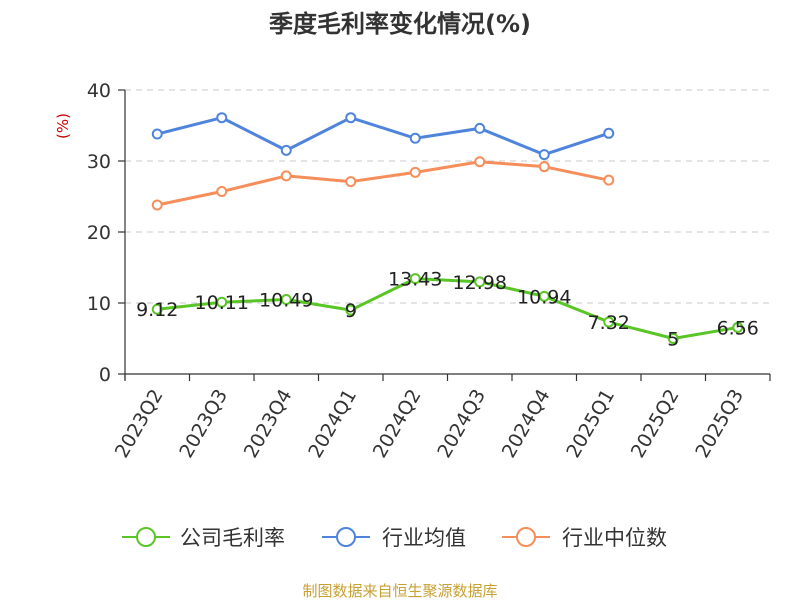  Describe the element at coordinates (655, 424) in the screenshot. I see `x-tick-label: 2025Q2` at that location.